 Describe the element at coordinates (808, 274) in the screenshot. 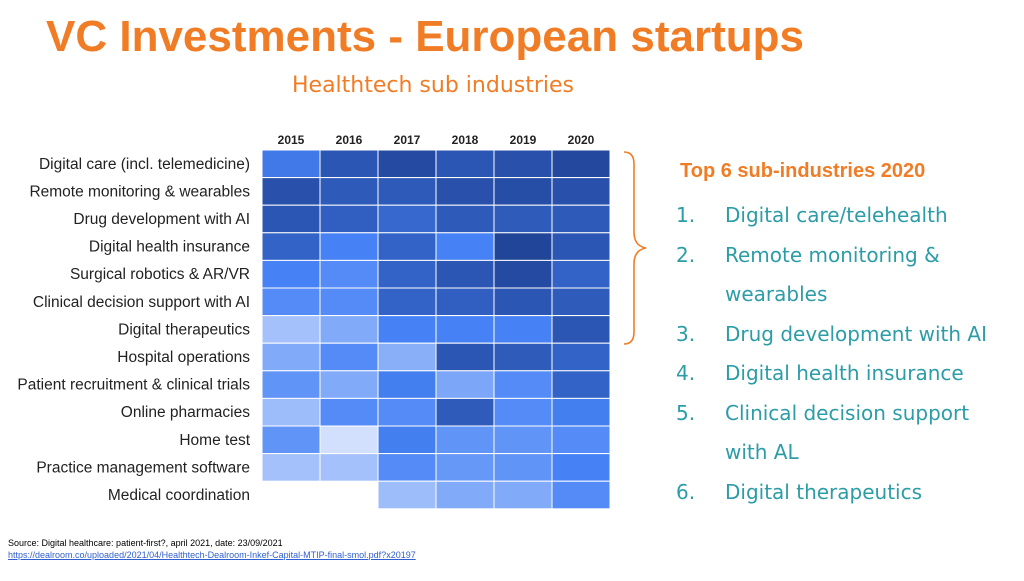

I see `list-item: 2. Remote monitoring & wearables` at that location.